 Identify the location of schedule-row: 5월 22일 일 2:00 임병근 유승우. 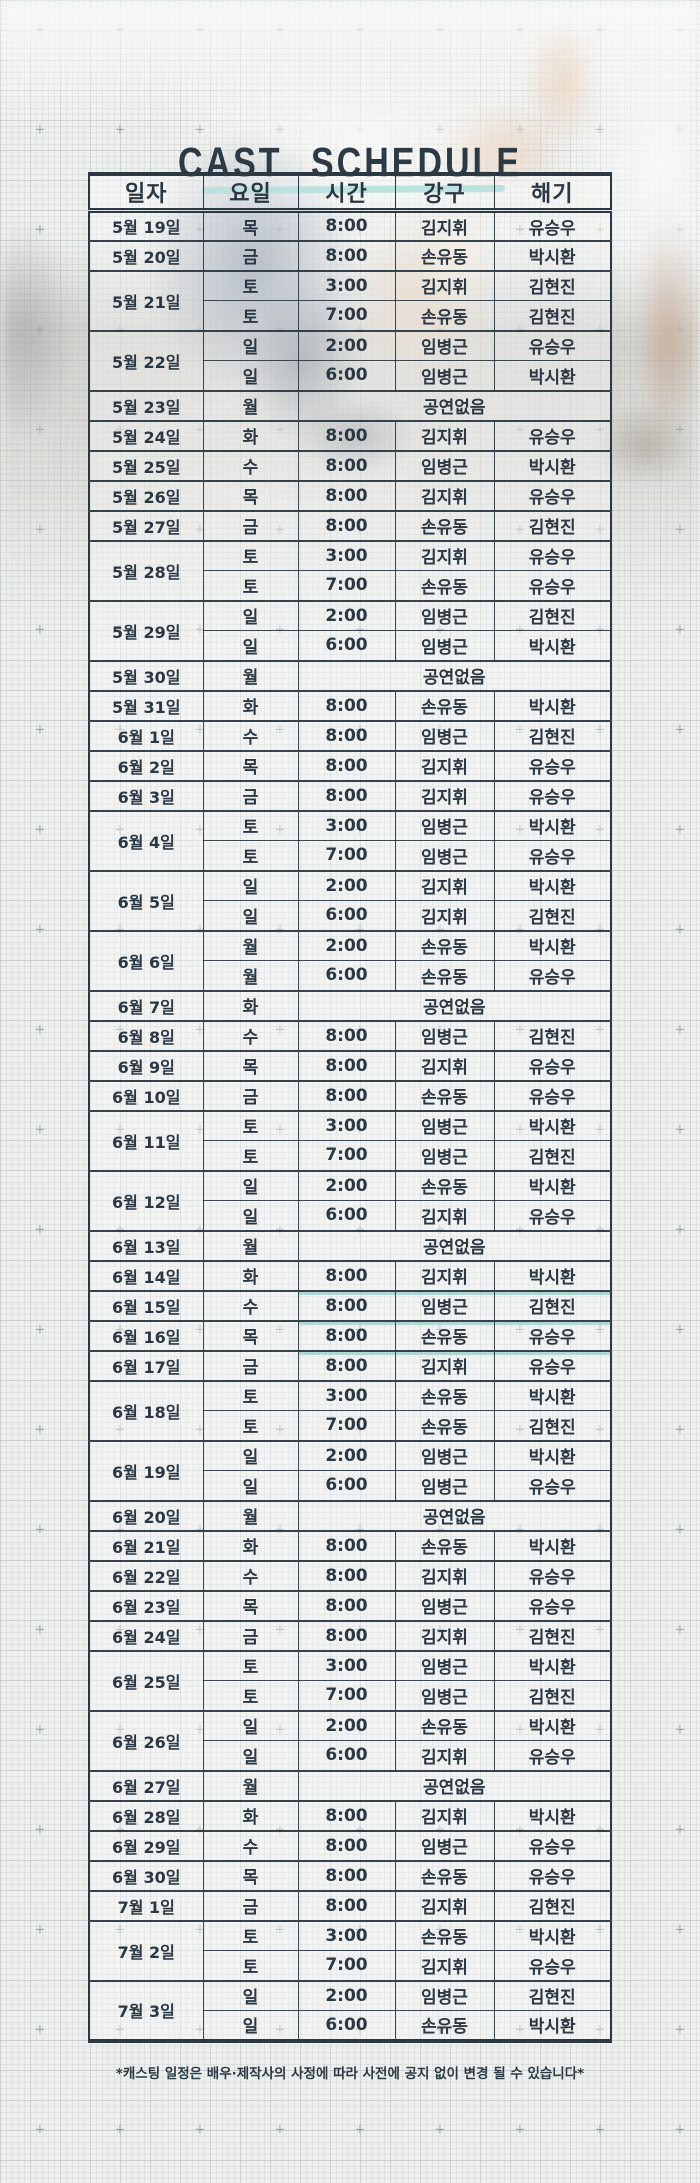
(350, 360).